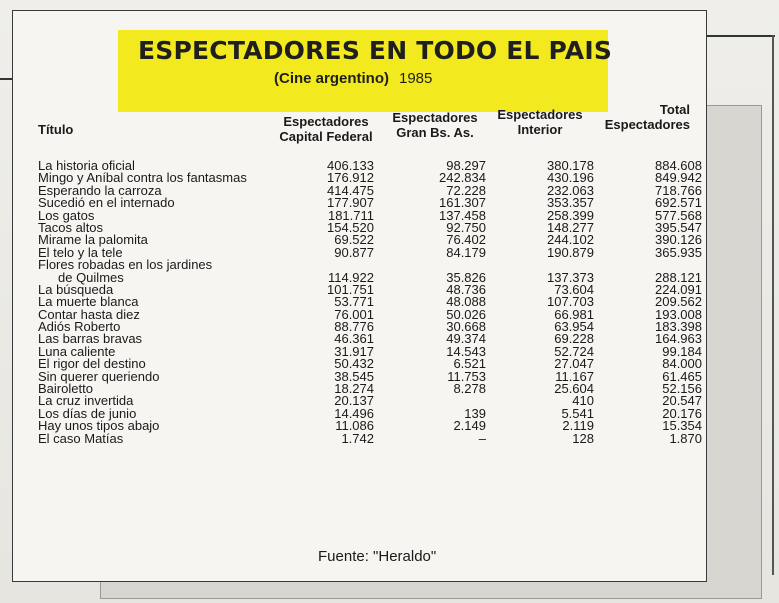 Image resolution: width=779 pixels, height=603 pixels. I want to click on cell-c2: 161.307, so click(462, 203).